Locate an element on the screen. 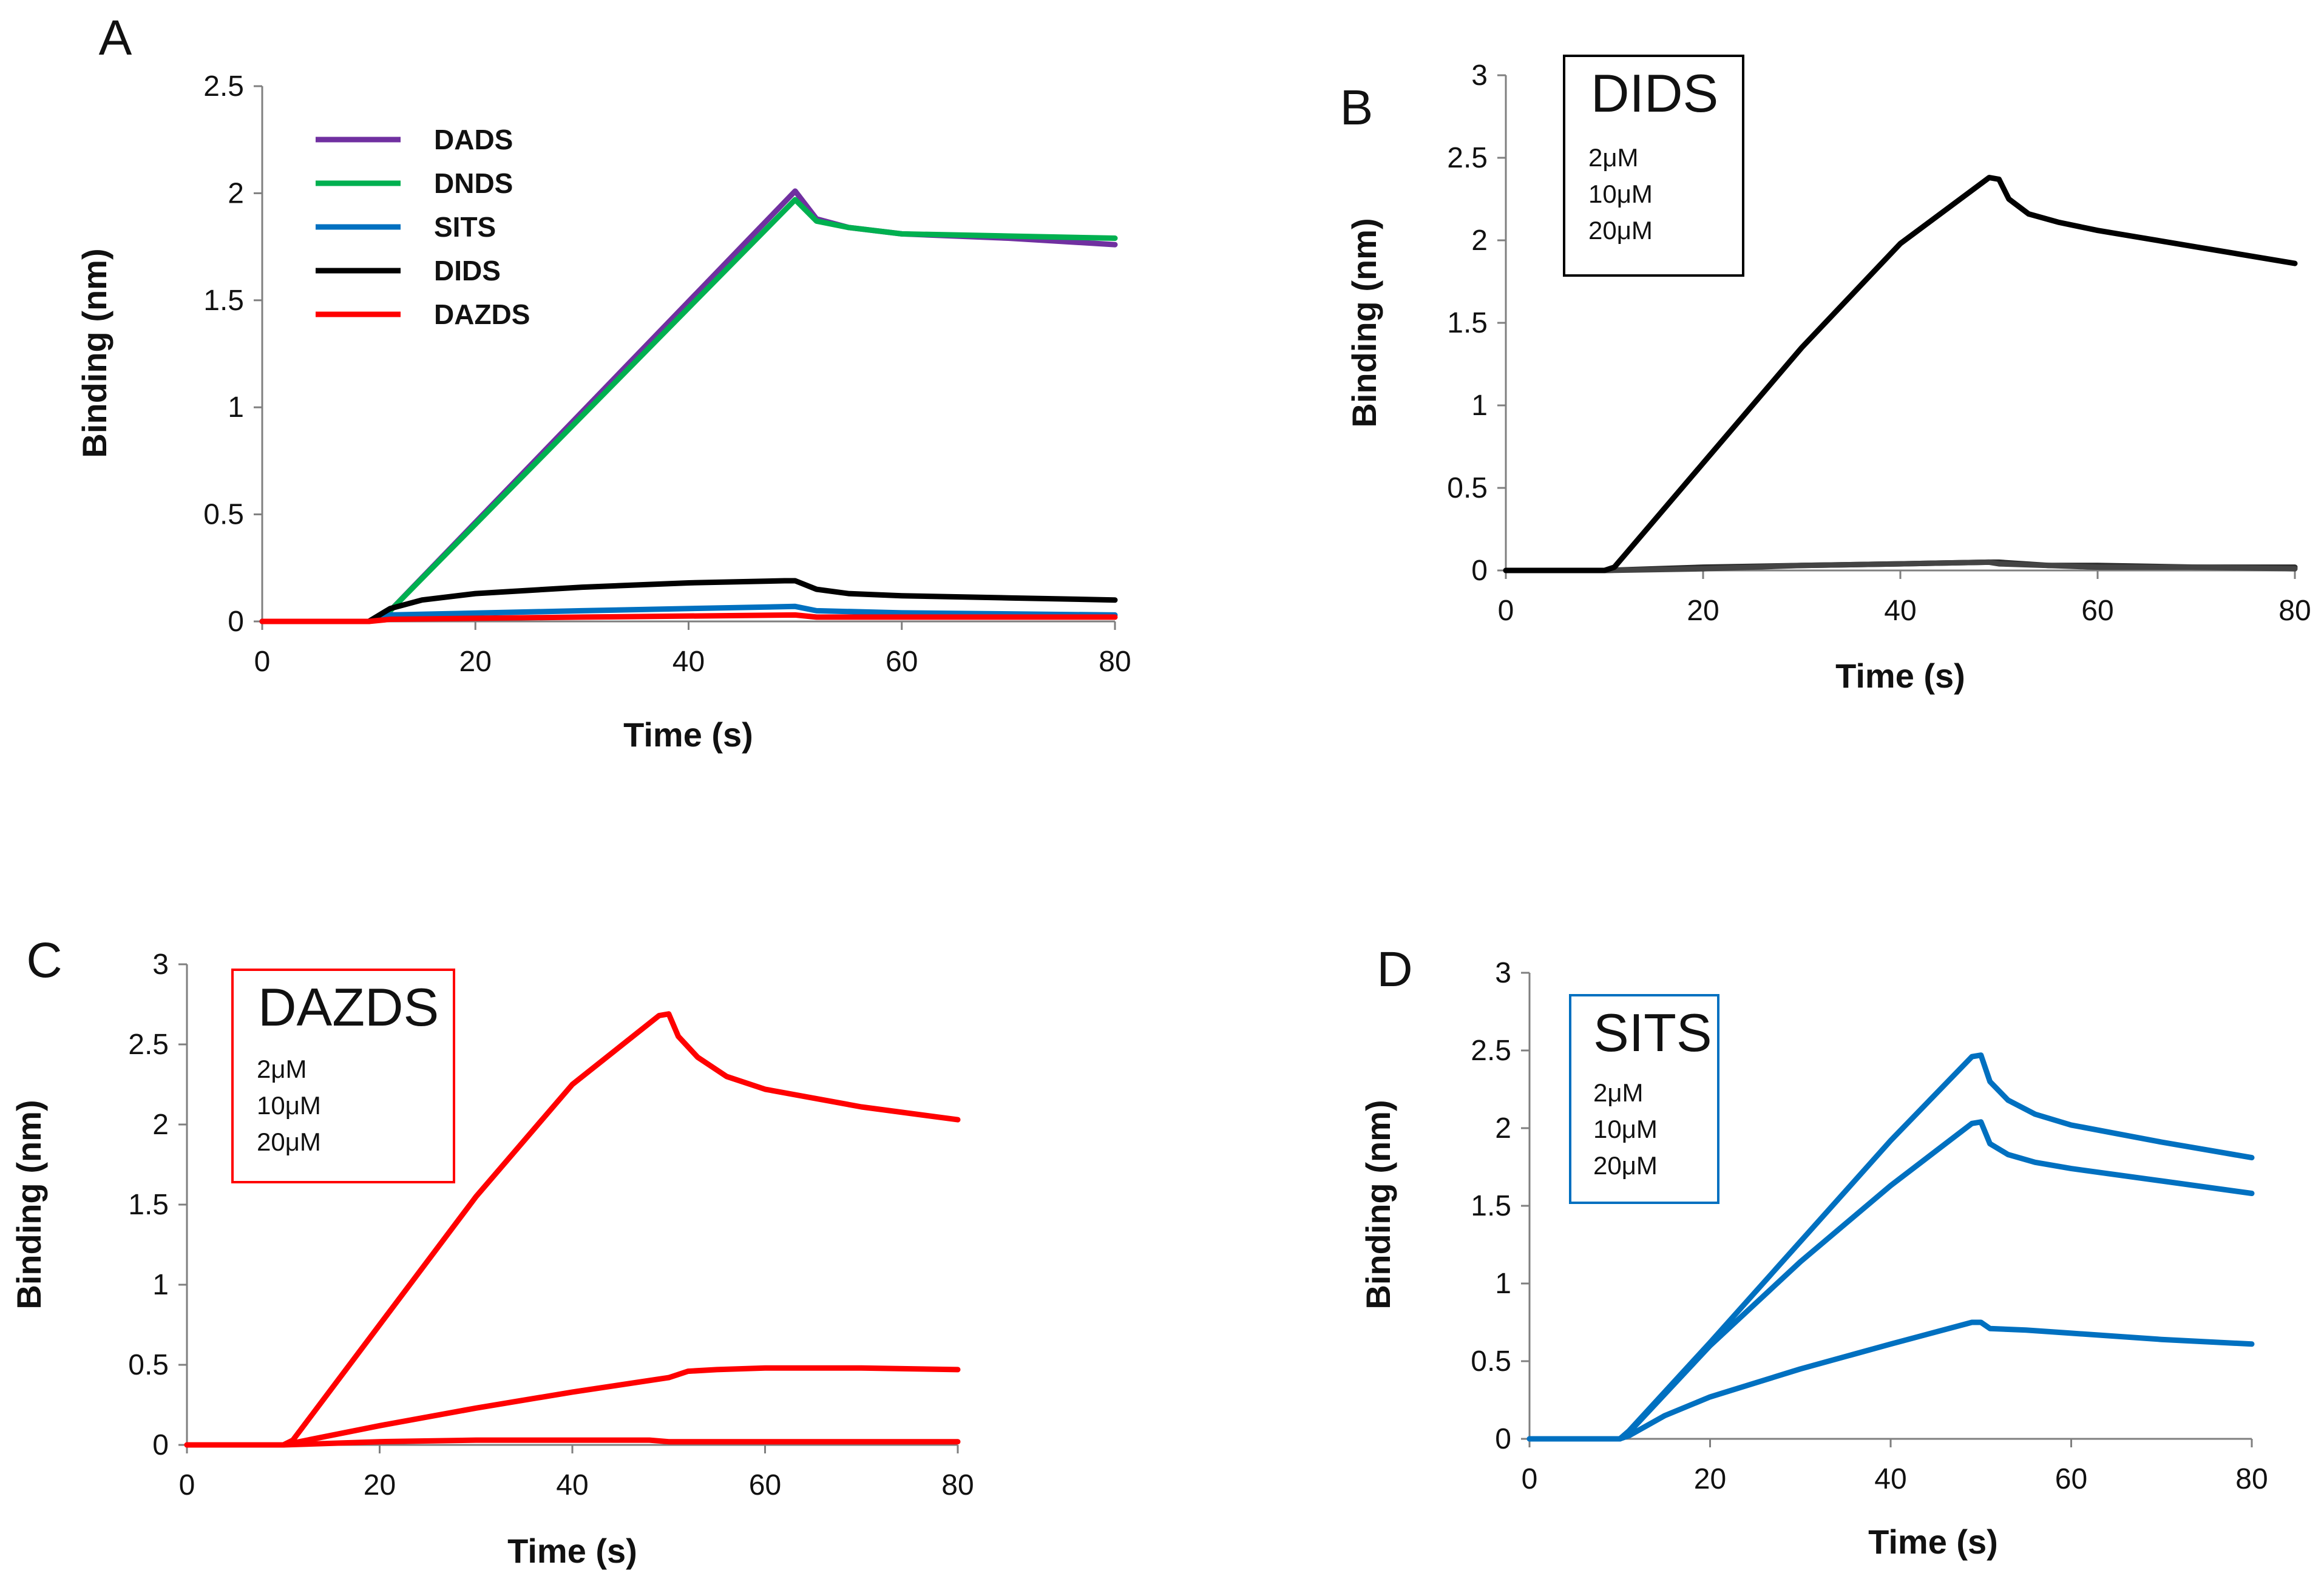 This screenshot has height=1576, width=2324. legend-box: DIDS 2μM 10μM 20μM is located at coordinates (1653, 166).